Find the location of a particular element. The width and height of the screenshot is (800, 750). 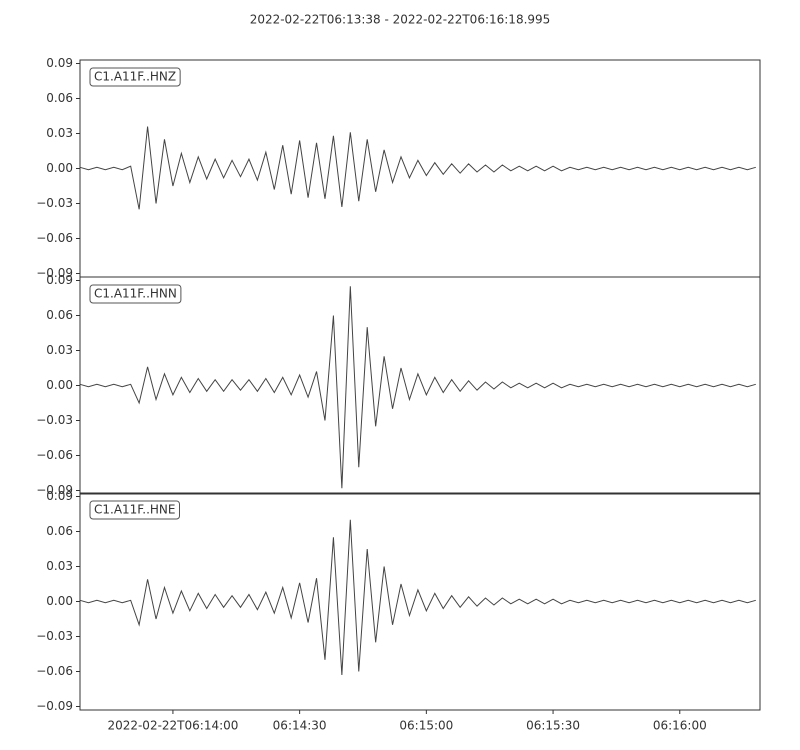

x-tick-label: 06:14:30 is located at coordinates (300, 726).